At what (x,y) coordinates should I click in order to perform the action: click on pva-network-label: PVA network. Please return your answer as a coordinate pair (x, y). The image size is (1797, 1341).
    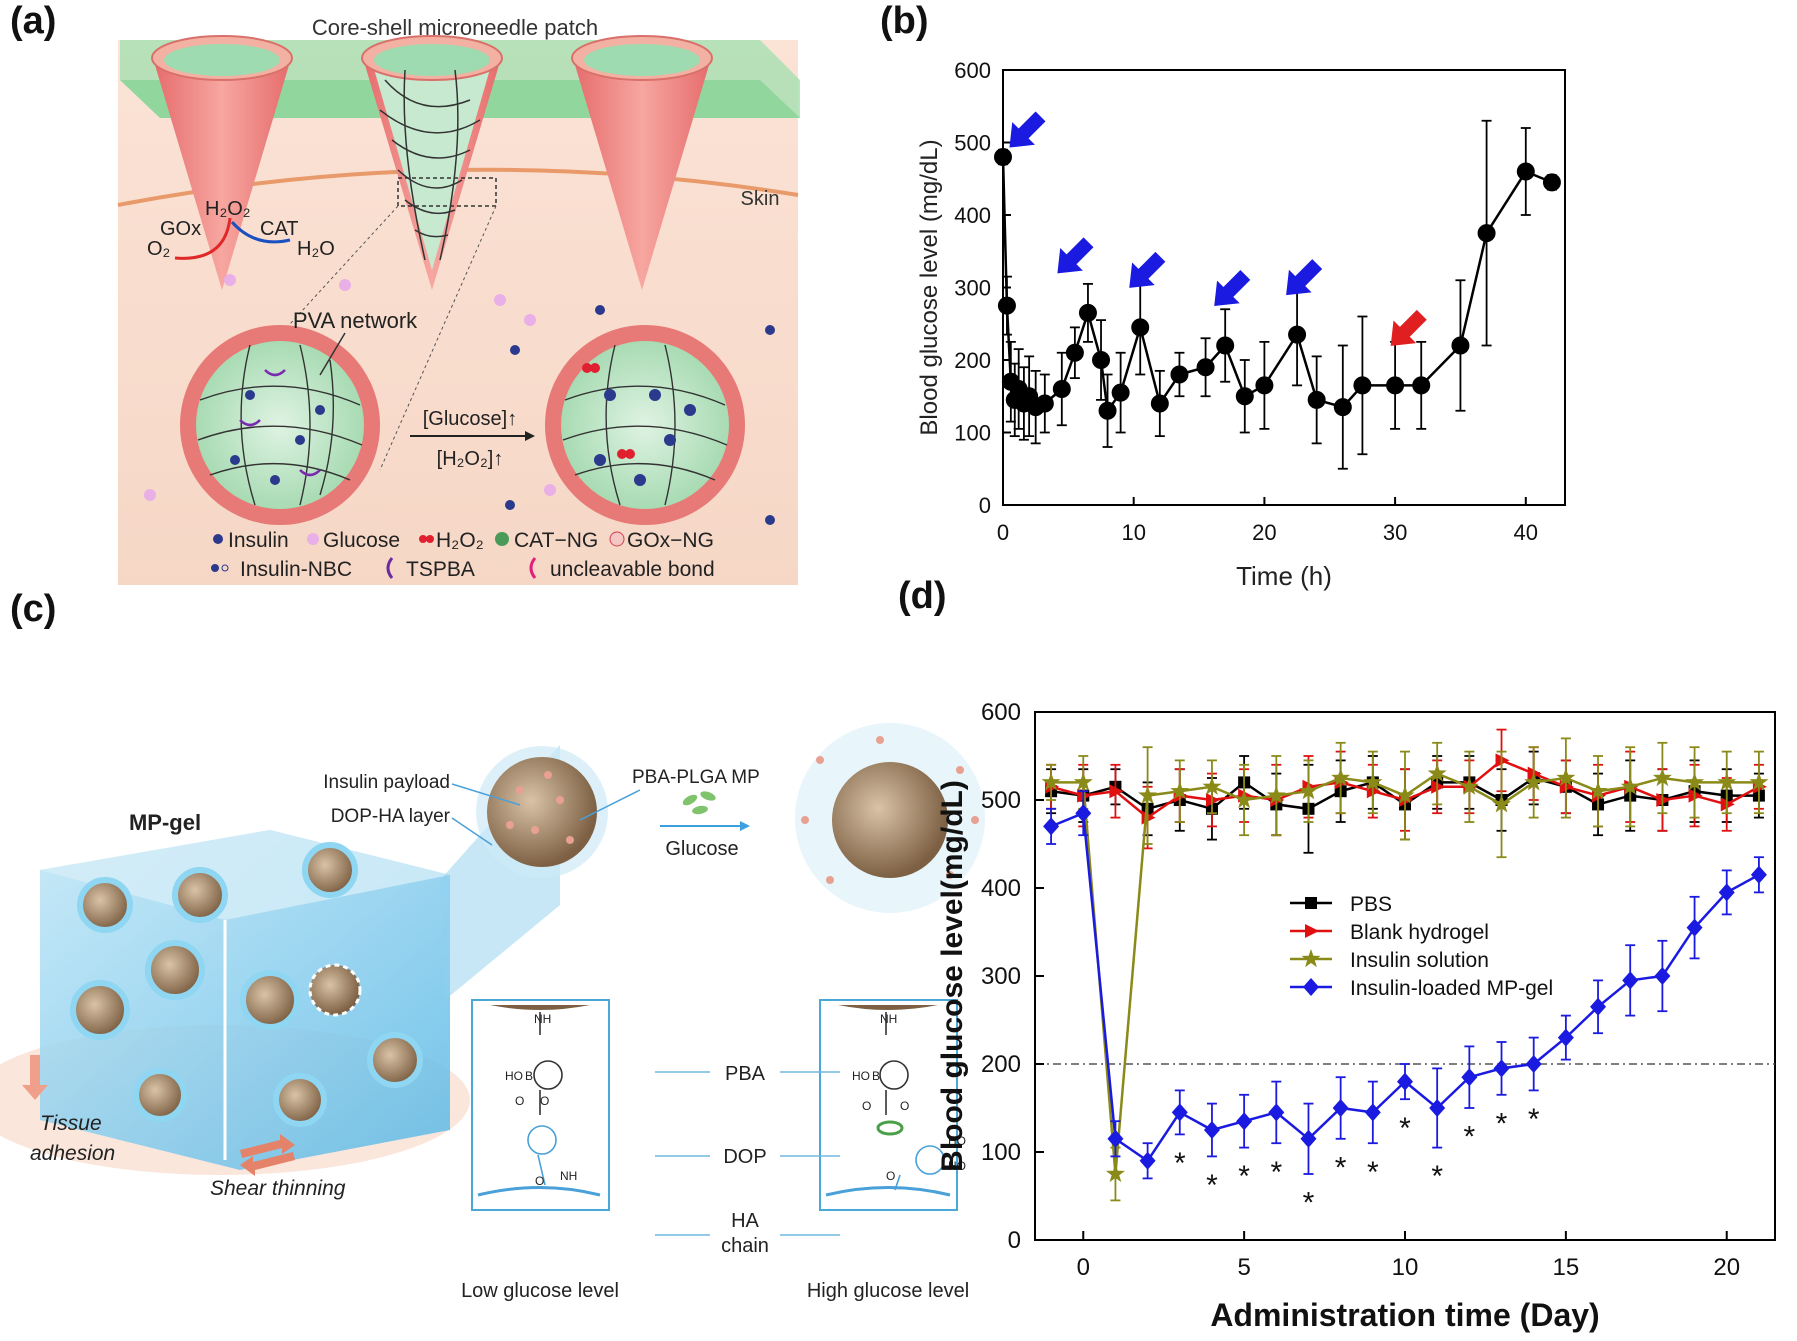
    Looking at the image, I should click on (355, 320).